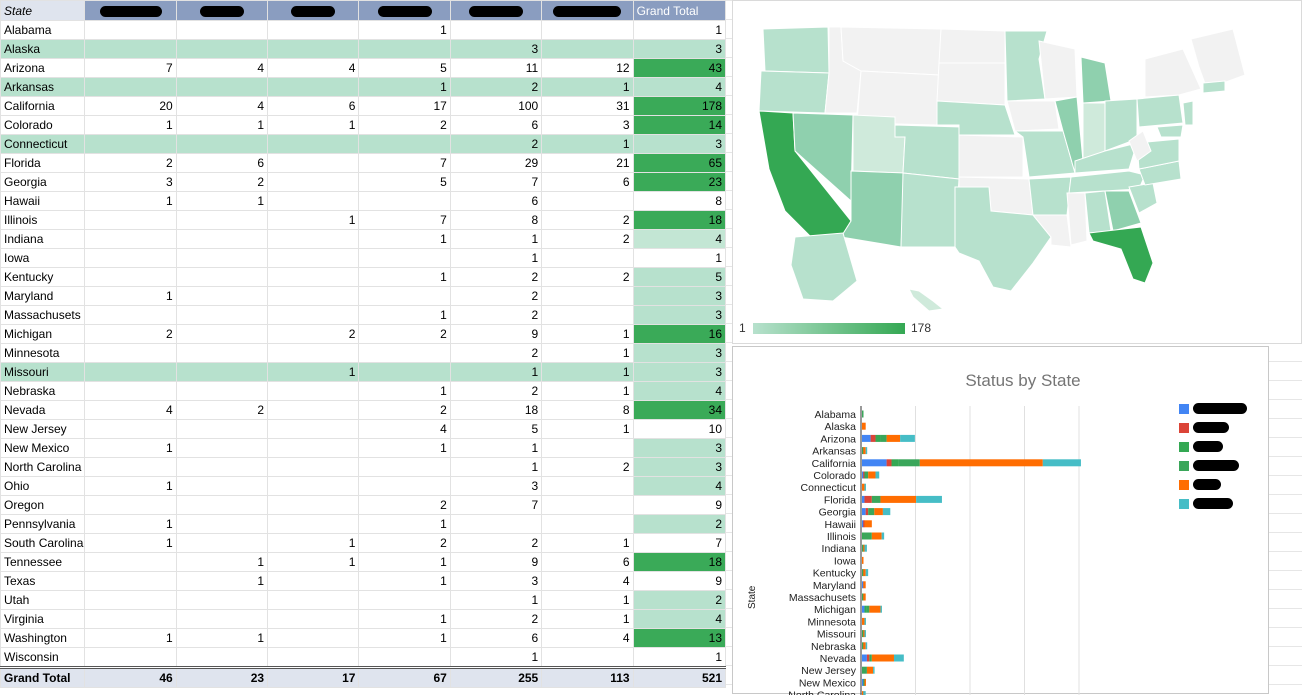  Describe the element at coordinates (43, 543) in the screenshot. I see `cell-state: South Carolina` at that location.